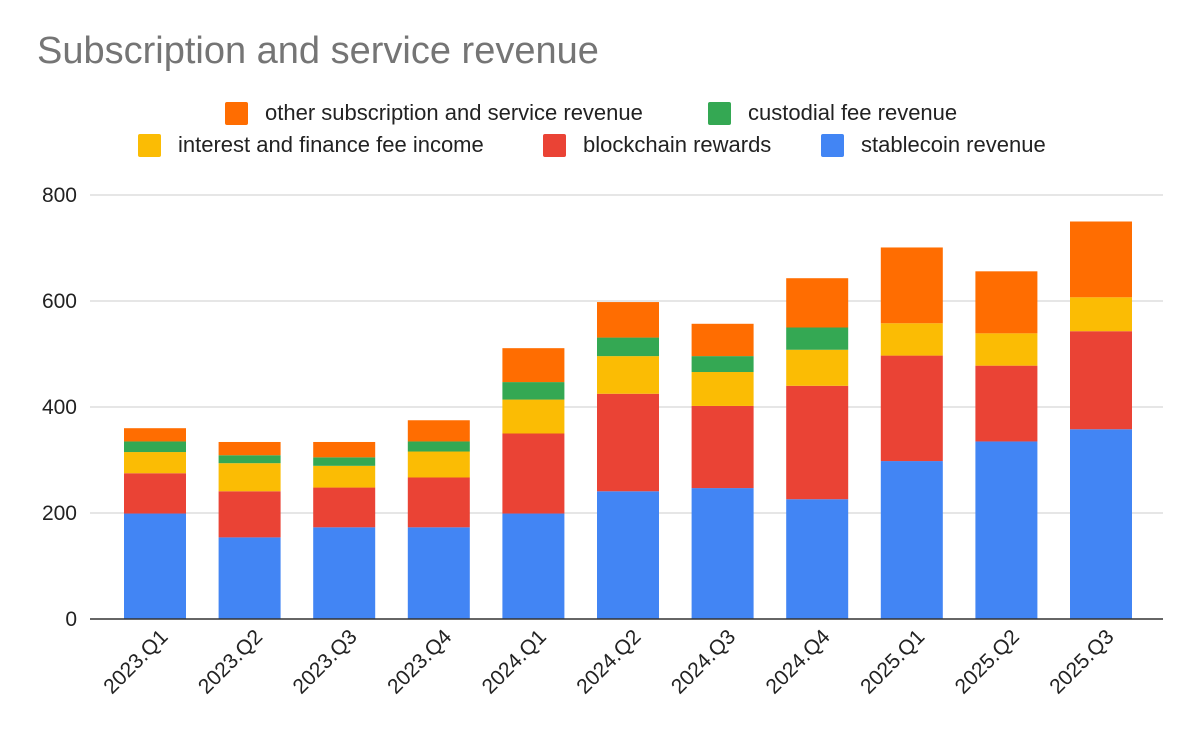  Describe the element at coordinates (59, 195) in the screenshot. I see `y-tick-label: 800` at that location.